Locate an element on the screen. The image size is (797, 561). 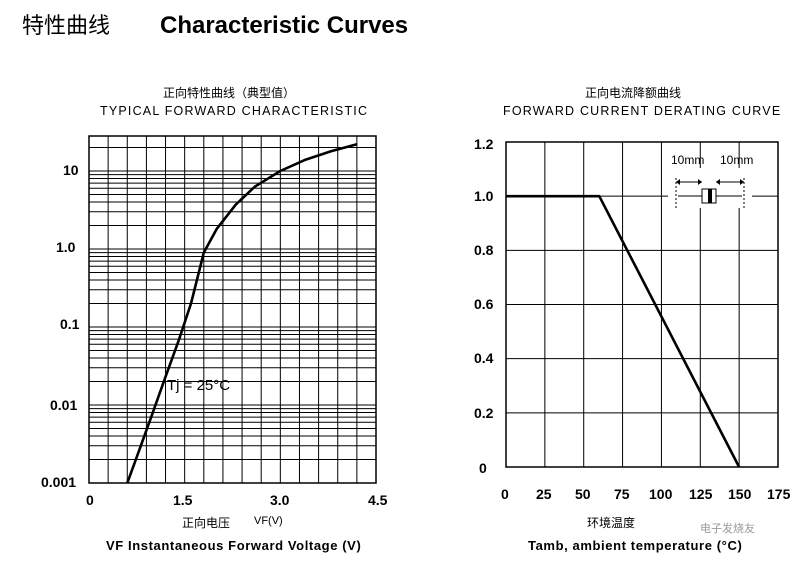
x-tick-label: 25 is located at coordinates (544, 494).